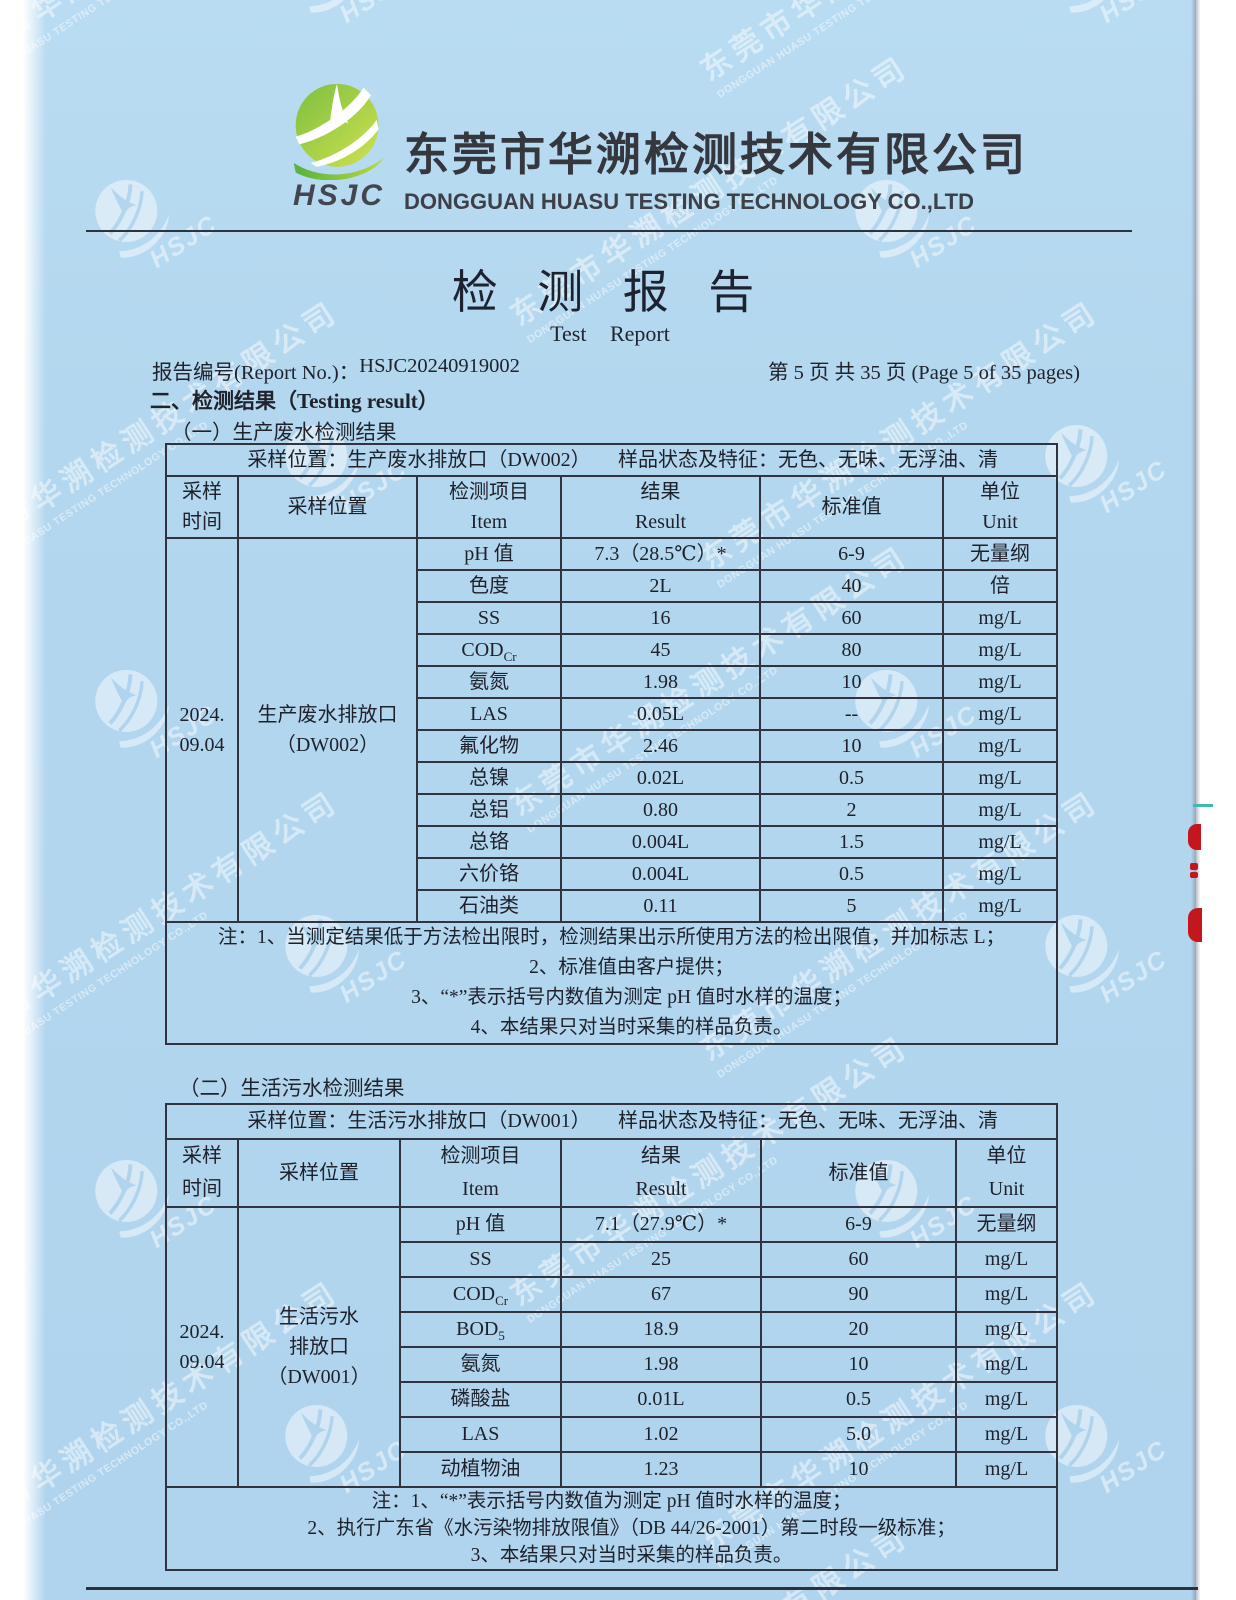  I want to click on item-cell: 磷酸盐, so click(480, 1399).